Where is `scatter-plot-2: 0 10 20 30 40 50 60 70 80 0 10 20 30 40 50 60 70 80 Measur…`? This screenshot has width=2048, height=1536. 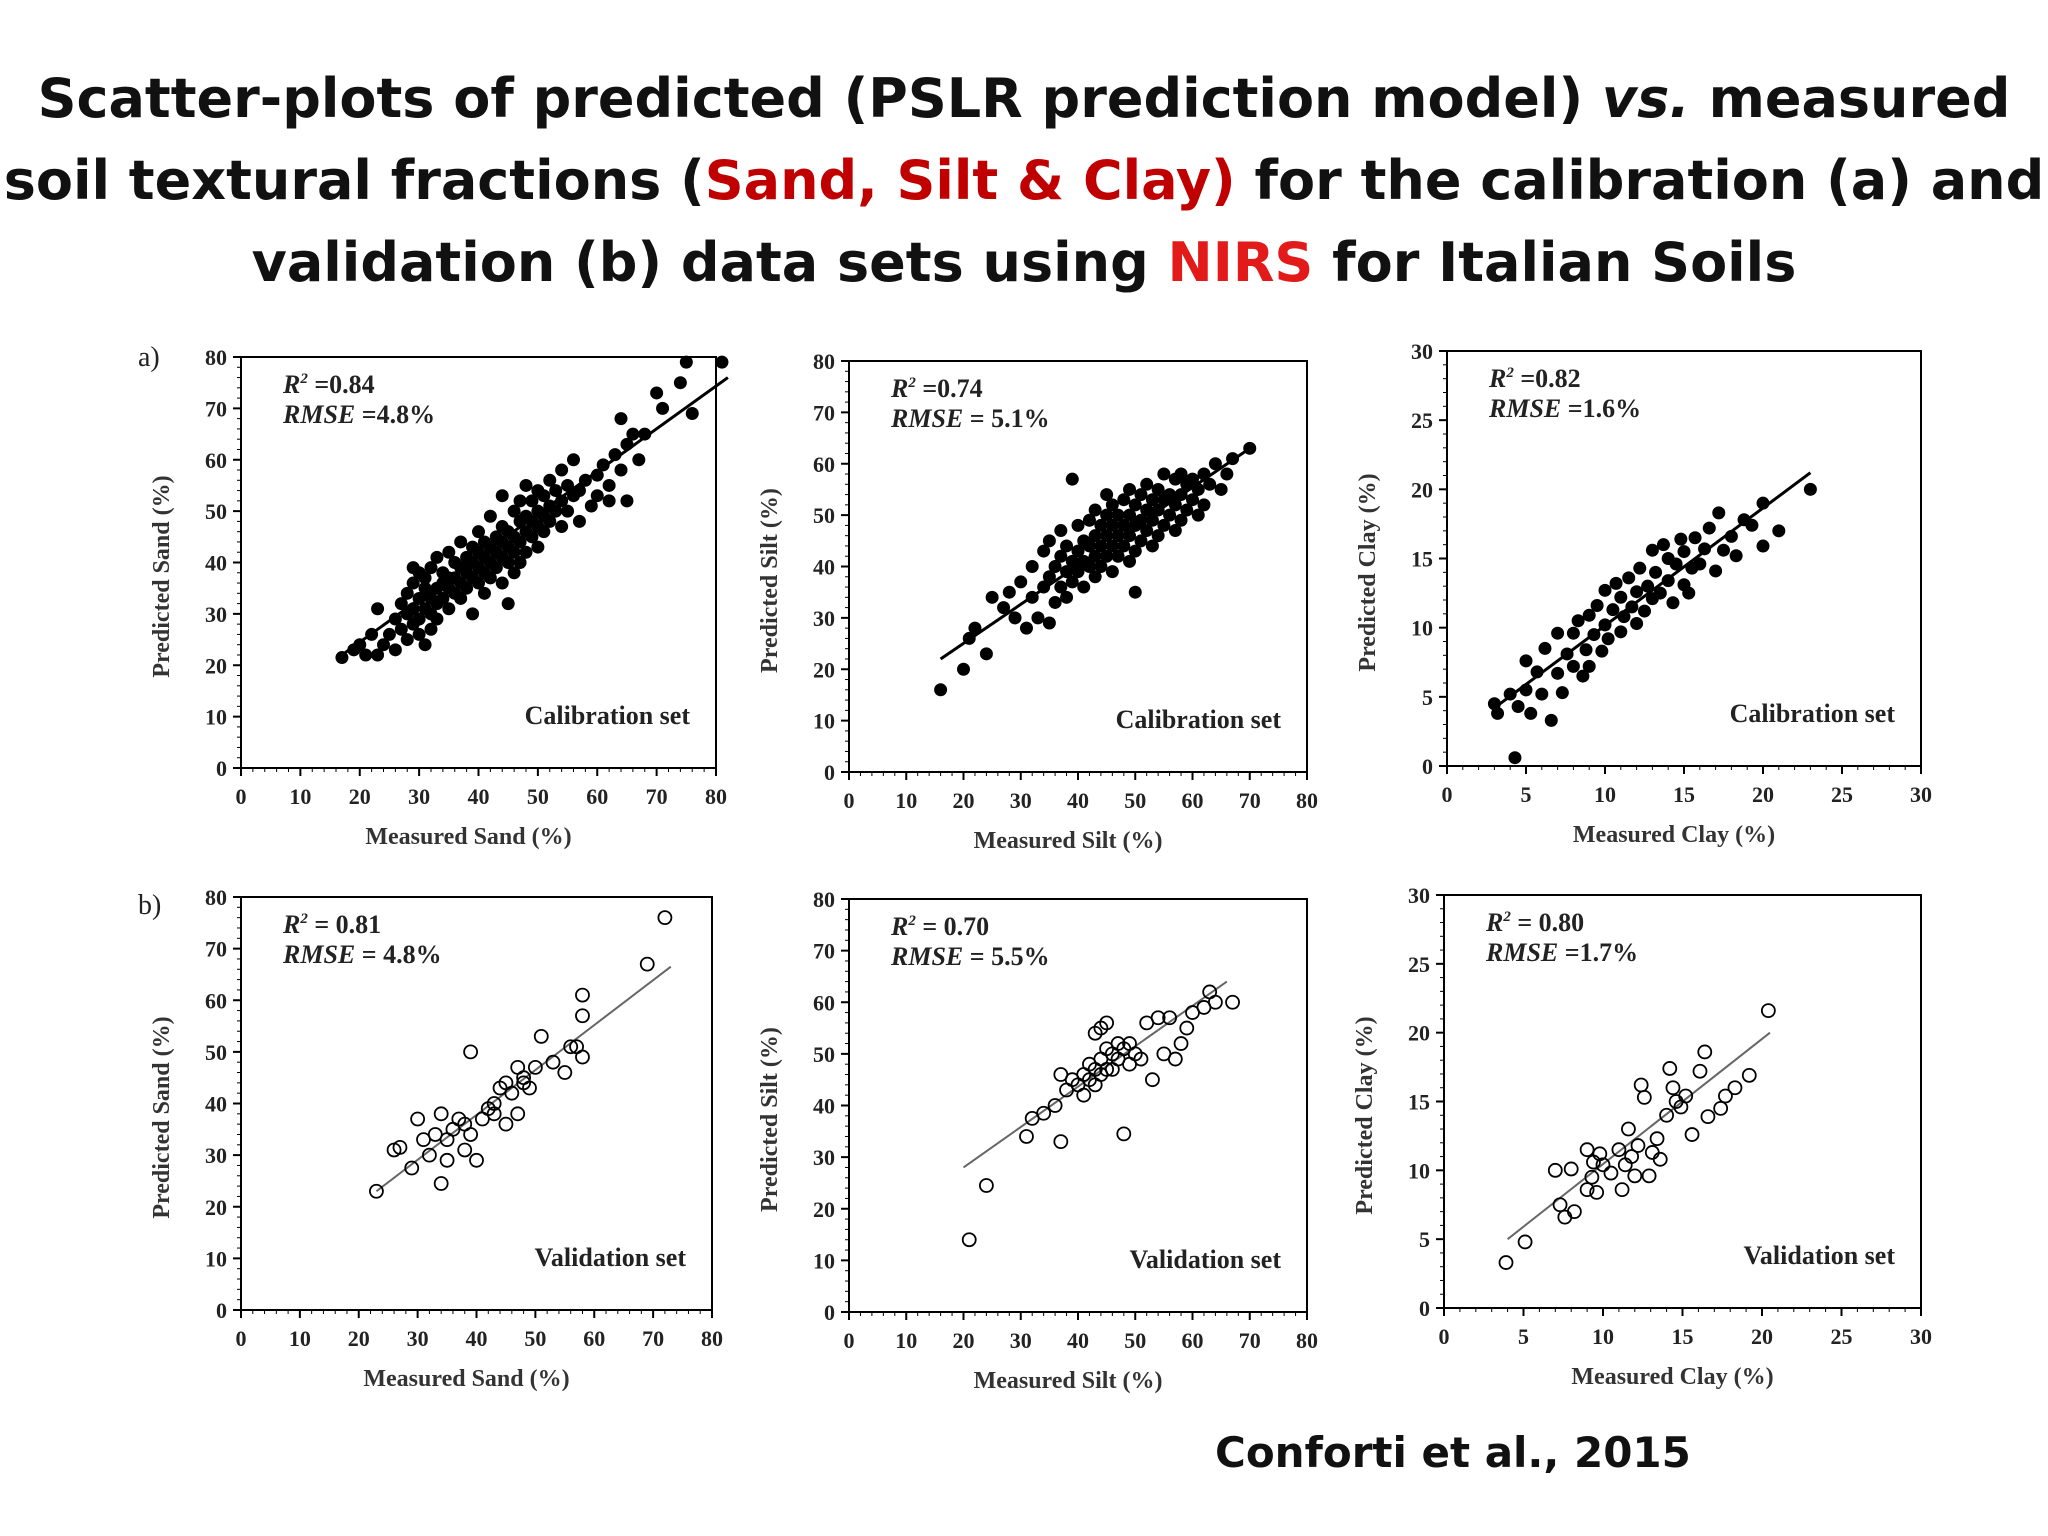
scatter-plot-2: 0 10 20 30 40 50 60 70 80 0 10 20 30 40 50 60 70 80 Measur… is located at coordinates (1037, 601).